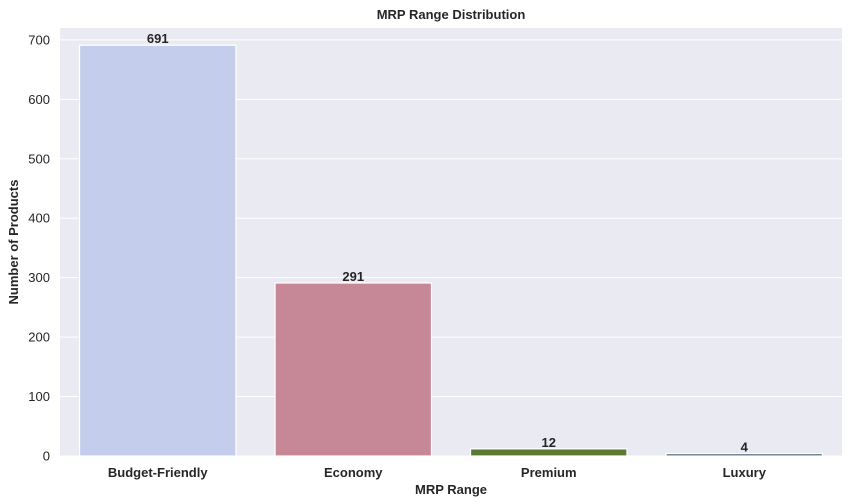 This screenshot has width=850, height=504. I want to click on y-tick-label: 300, so click(39, 277).